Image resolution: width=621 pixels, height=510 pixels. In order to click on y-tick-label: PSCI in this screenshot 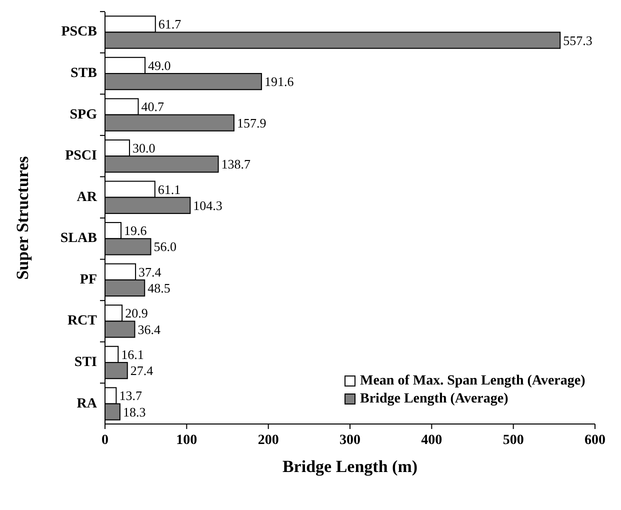, I will do `click(81, 156)`.